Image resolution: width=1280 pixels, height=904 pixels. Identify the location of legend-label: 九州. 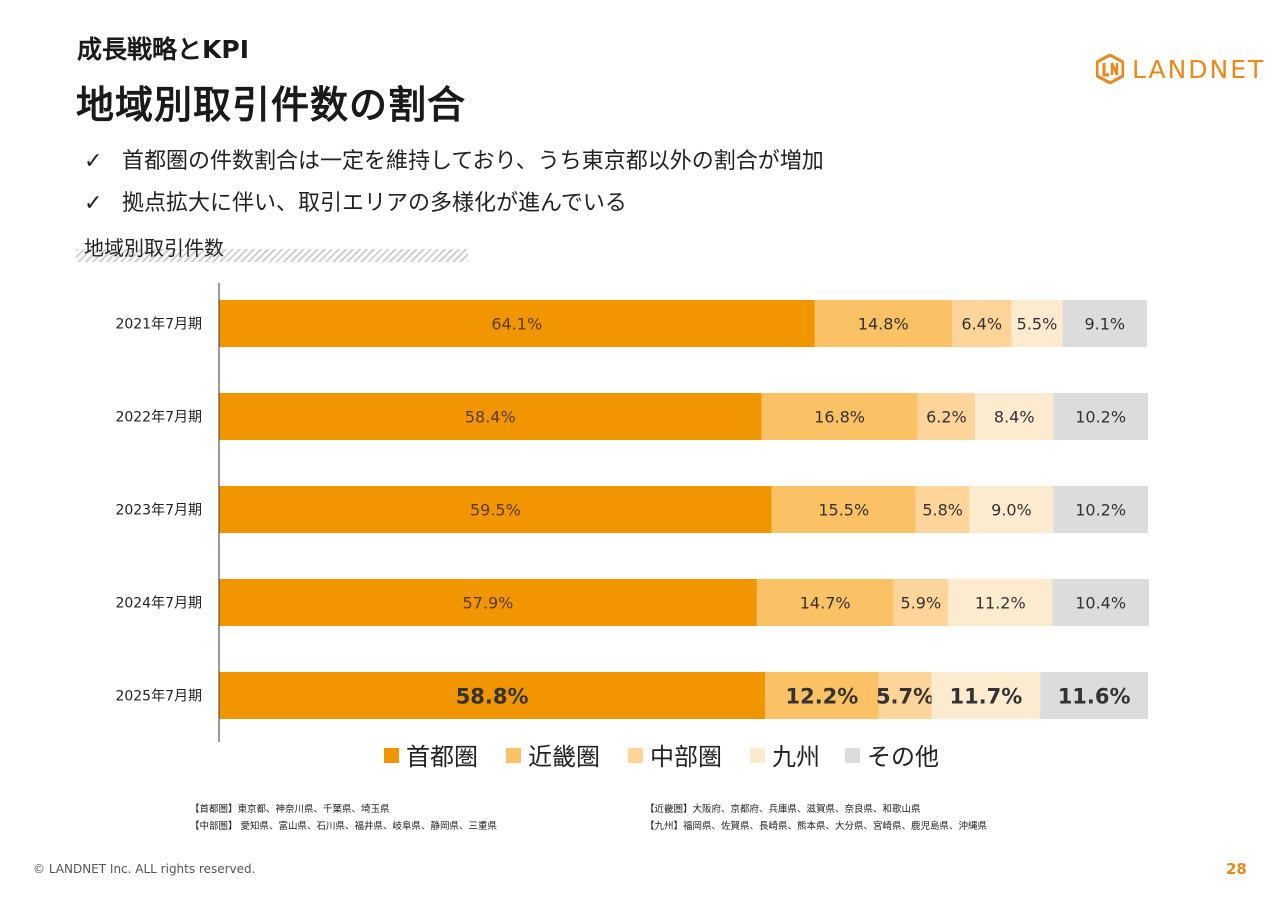
(796, 757).